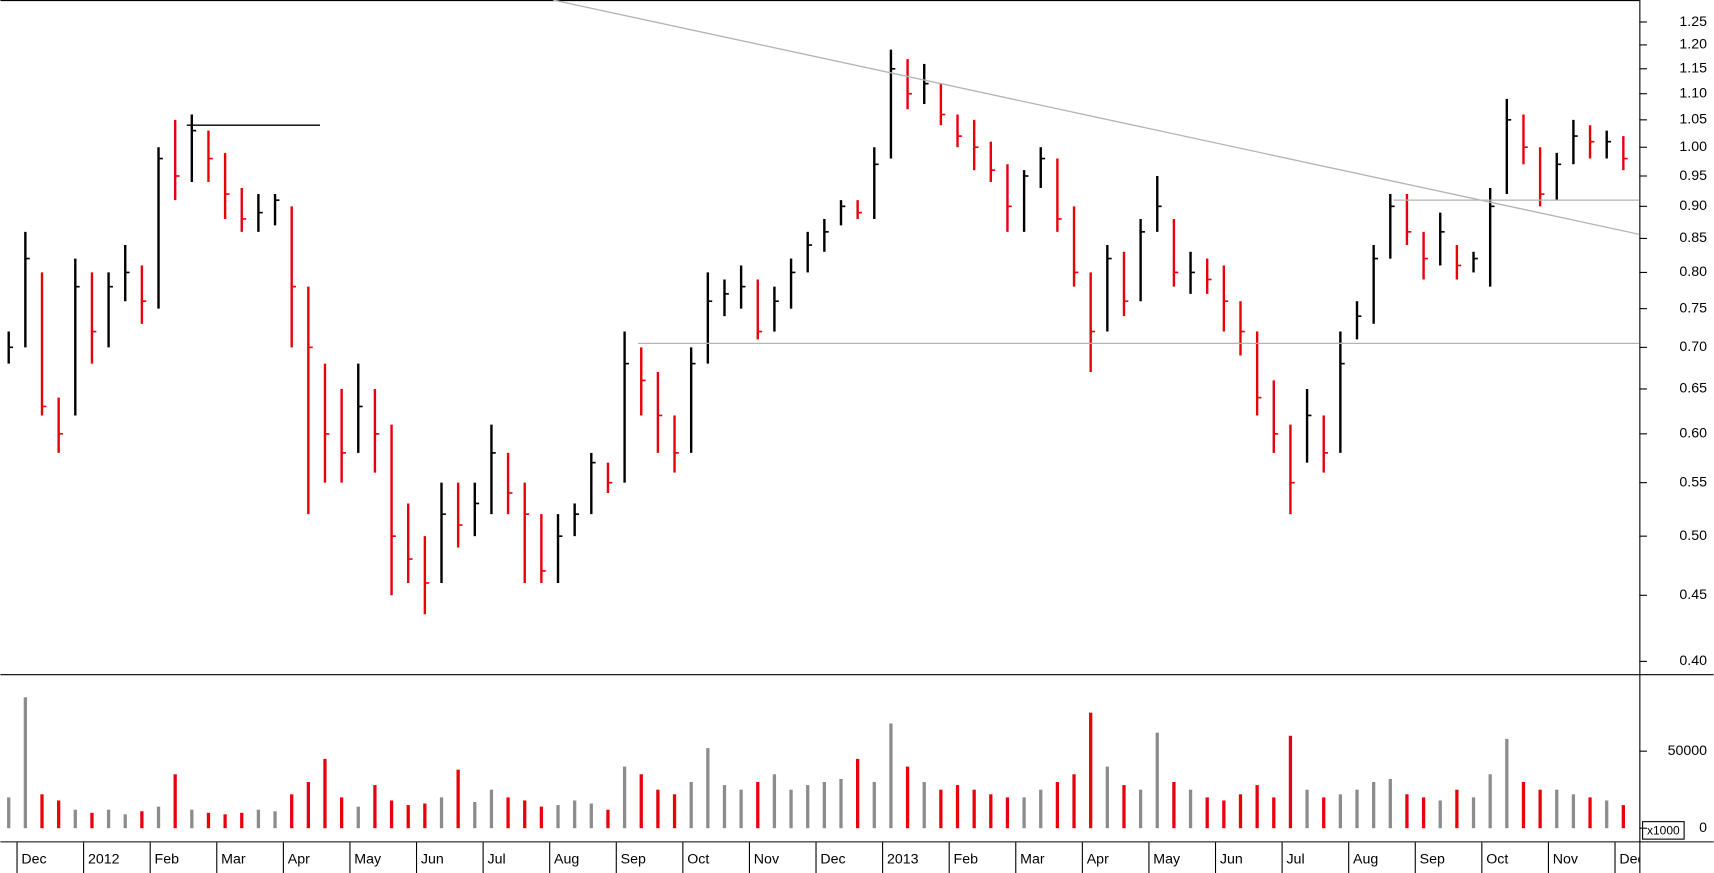 The height and width of the screenshot is (873, 1714). I want to click on y-tick-label: 0.65, so click(1693, 389).